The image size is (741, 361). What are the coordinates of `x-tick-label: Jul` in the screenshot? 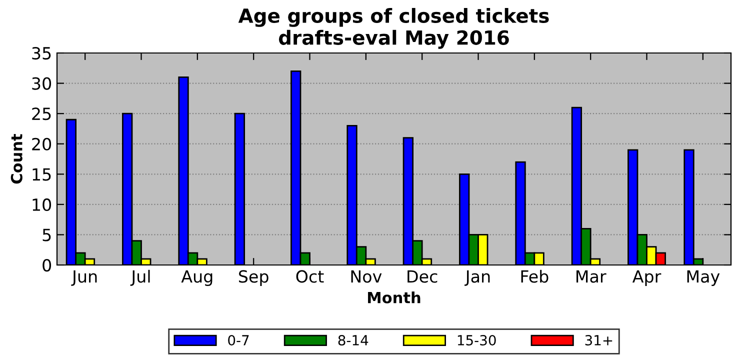 It's located at (140, 278).